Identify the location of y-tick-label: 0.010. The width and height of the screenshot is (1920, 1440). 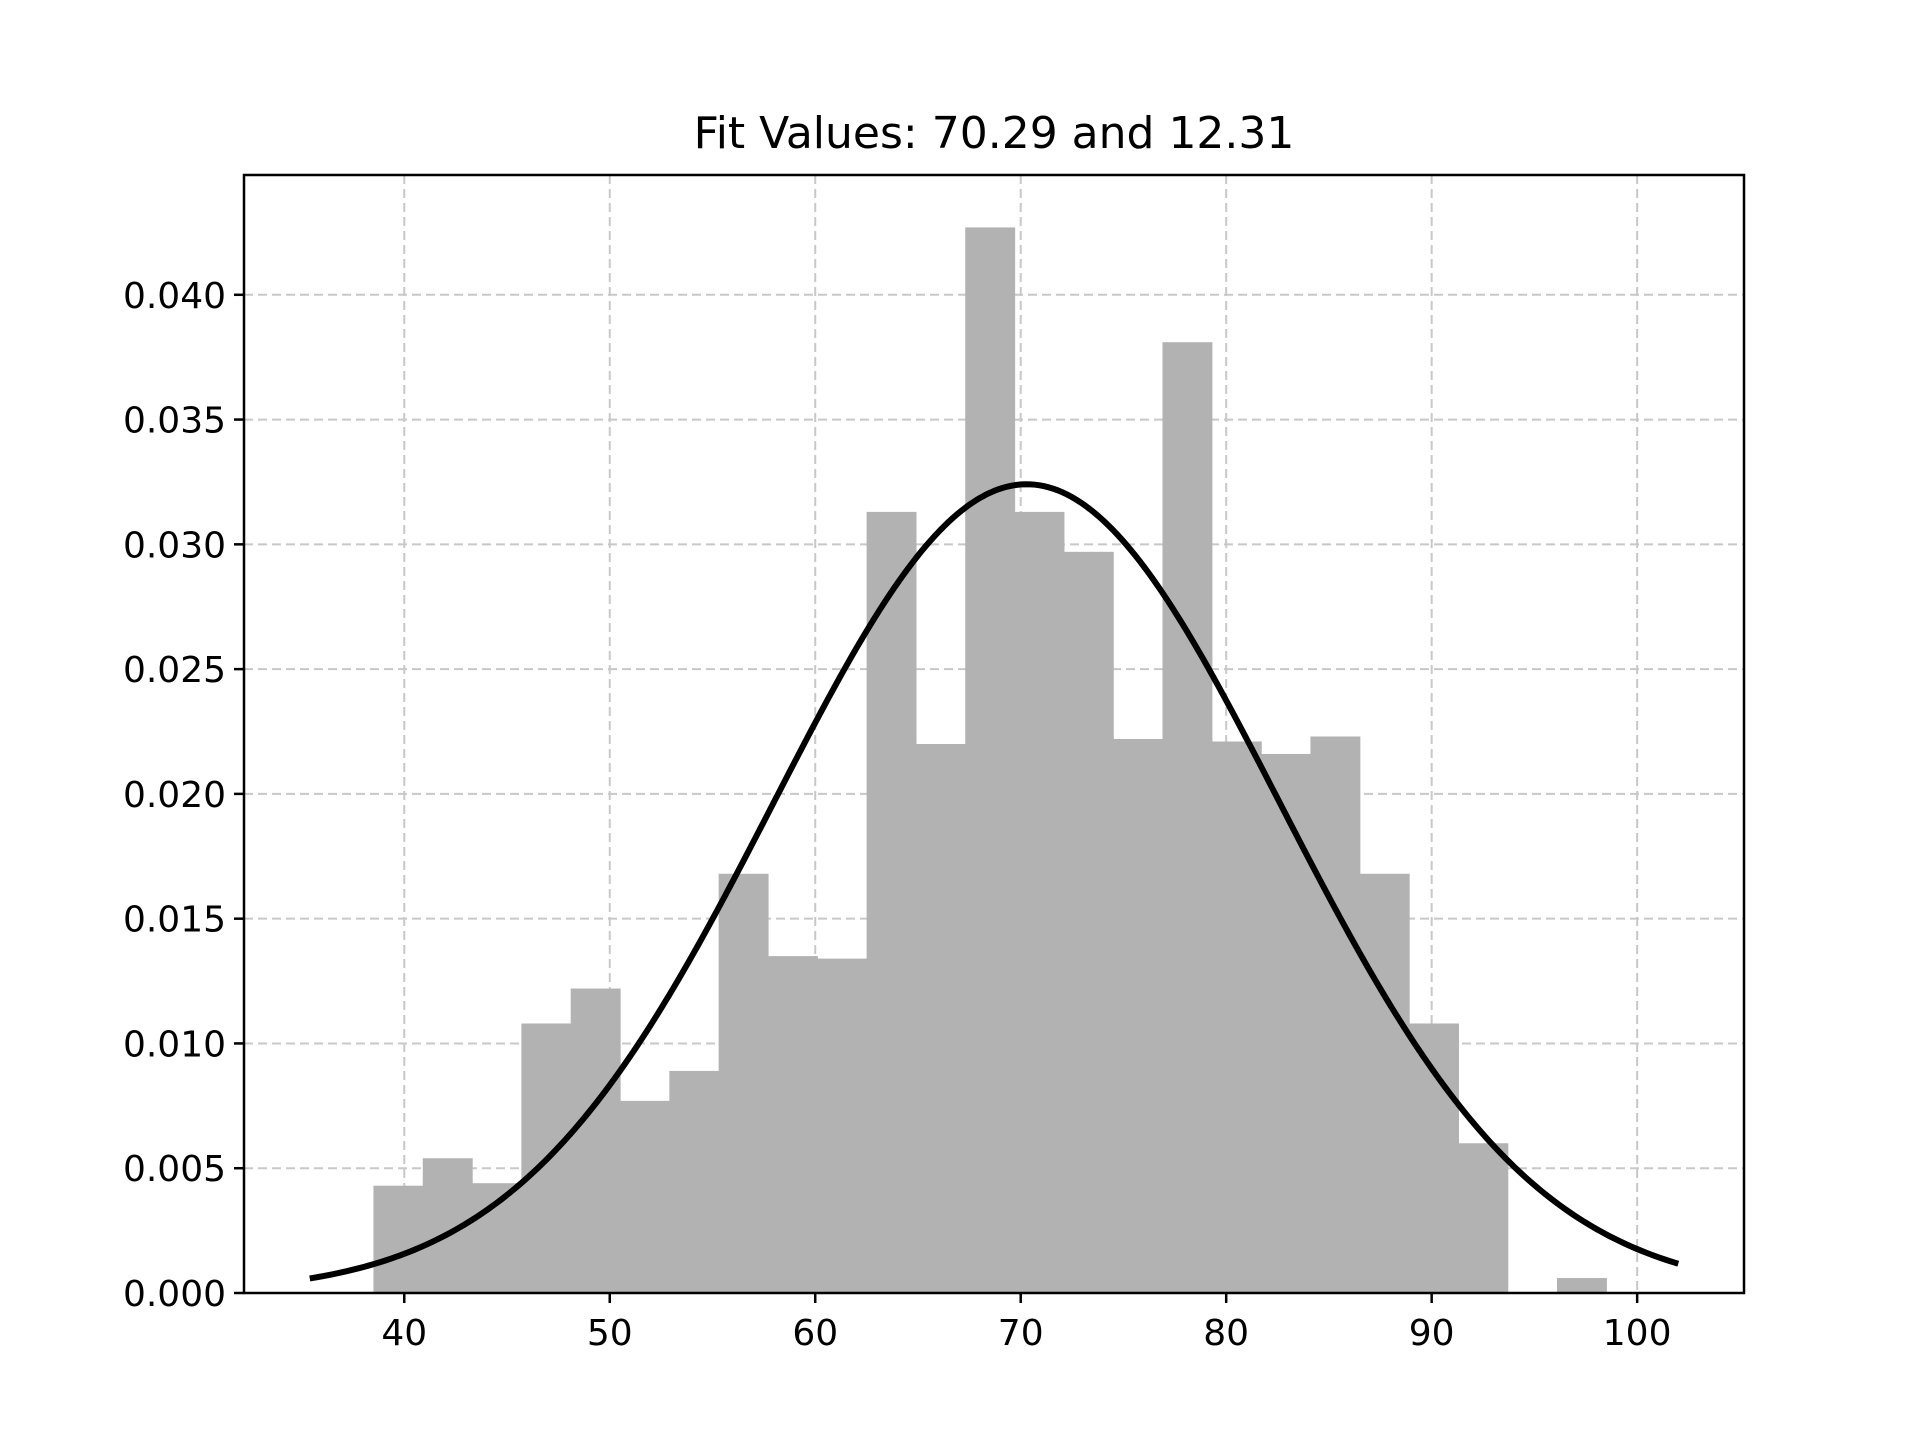
(174, 1044).